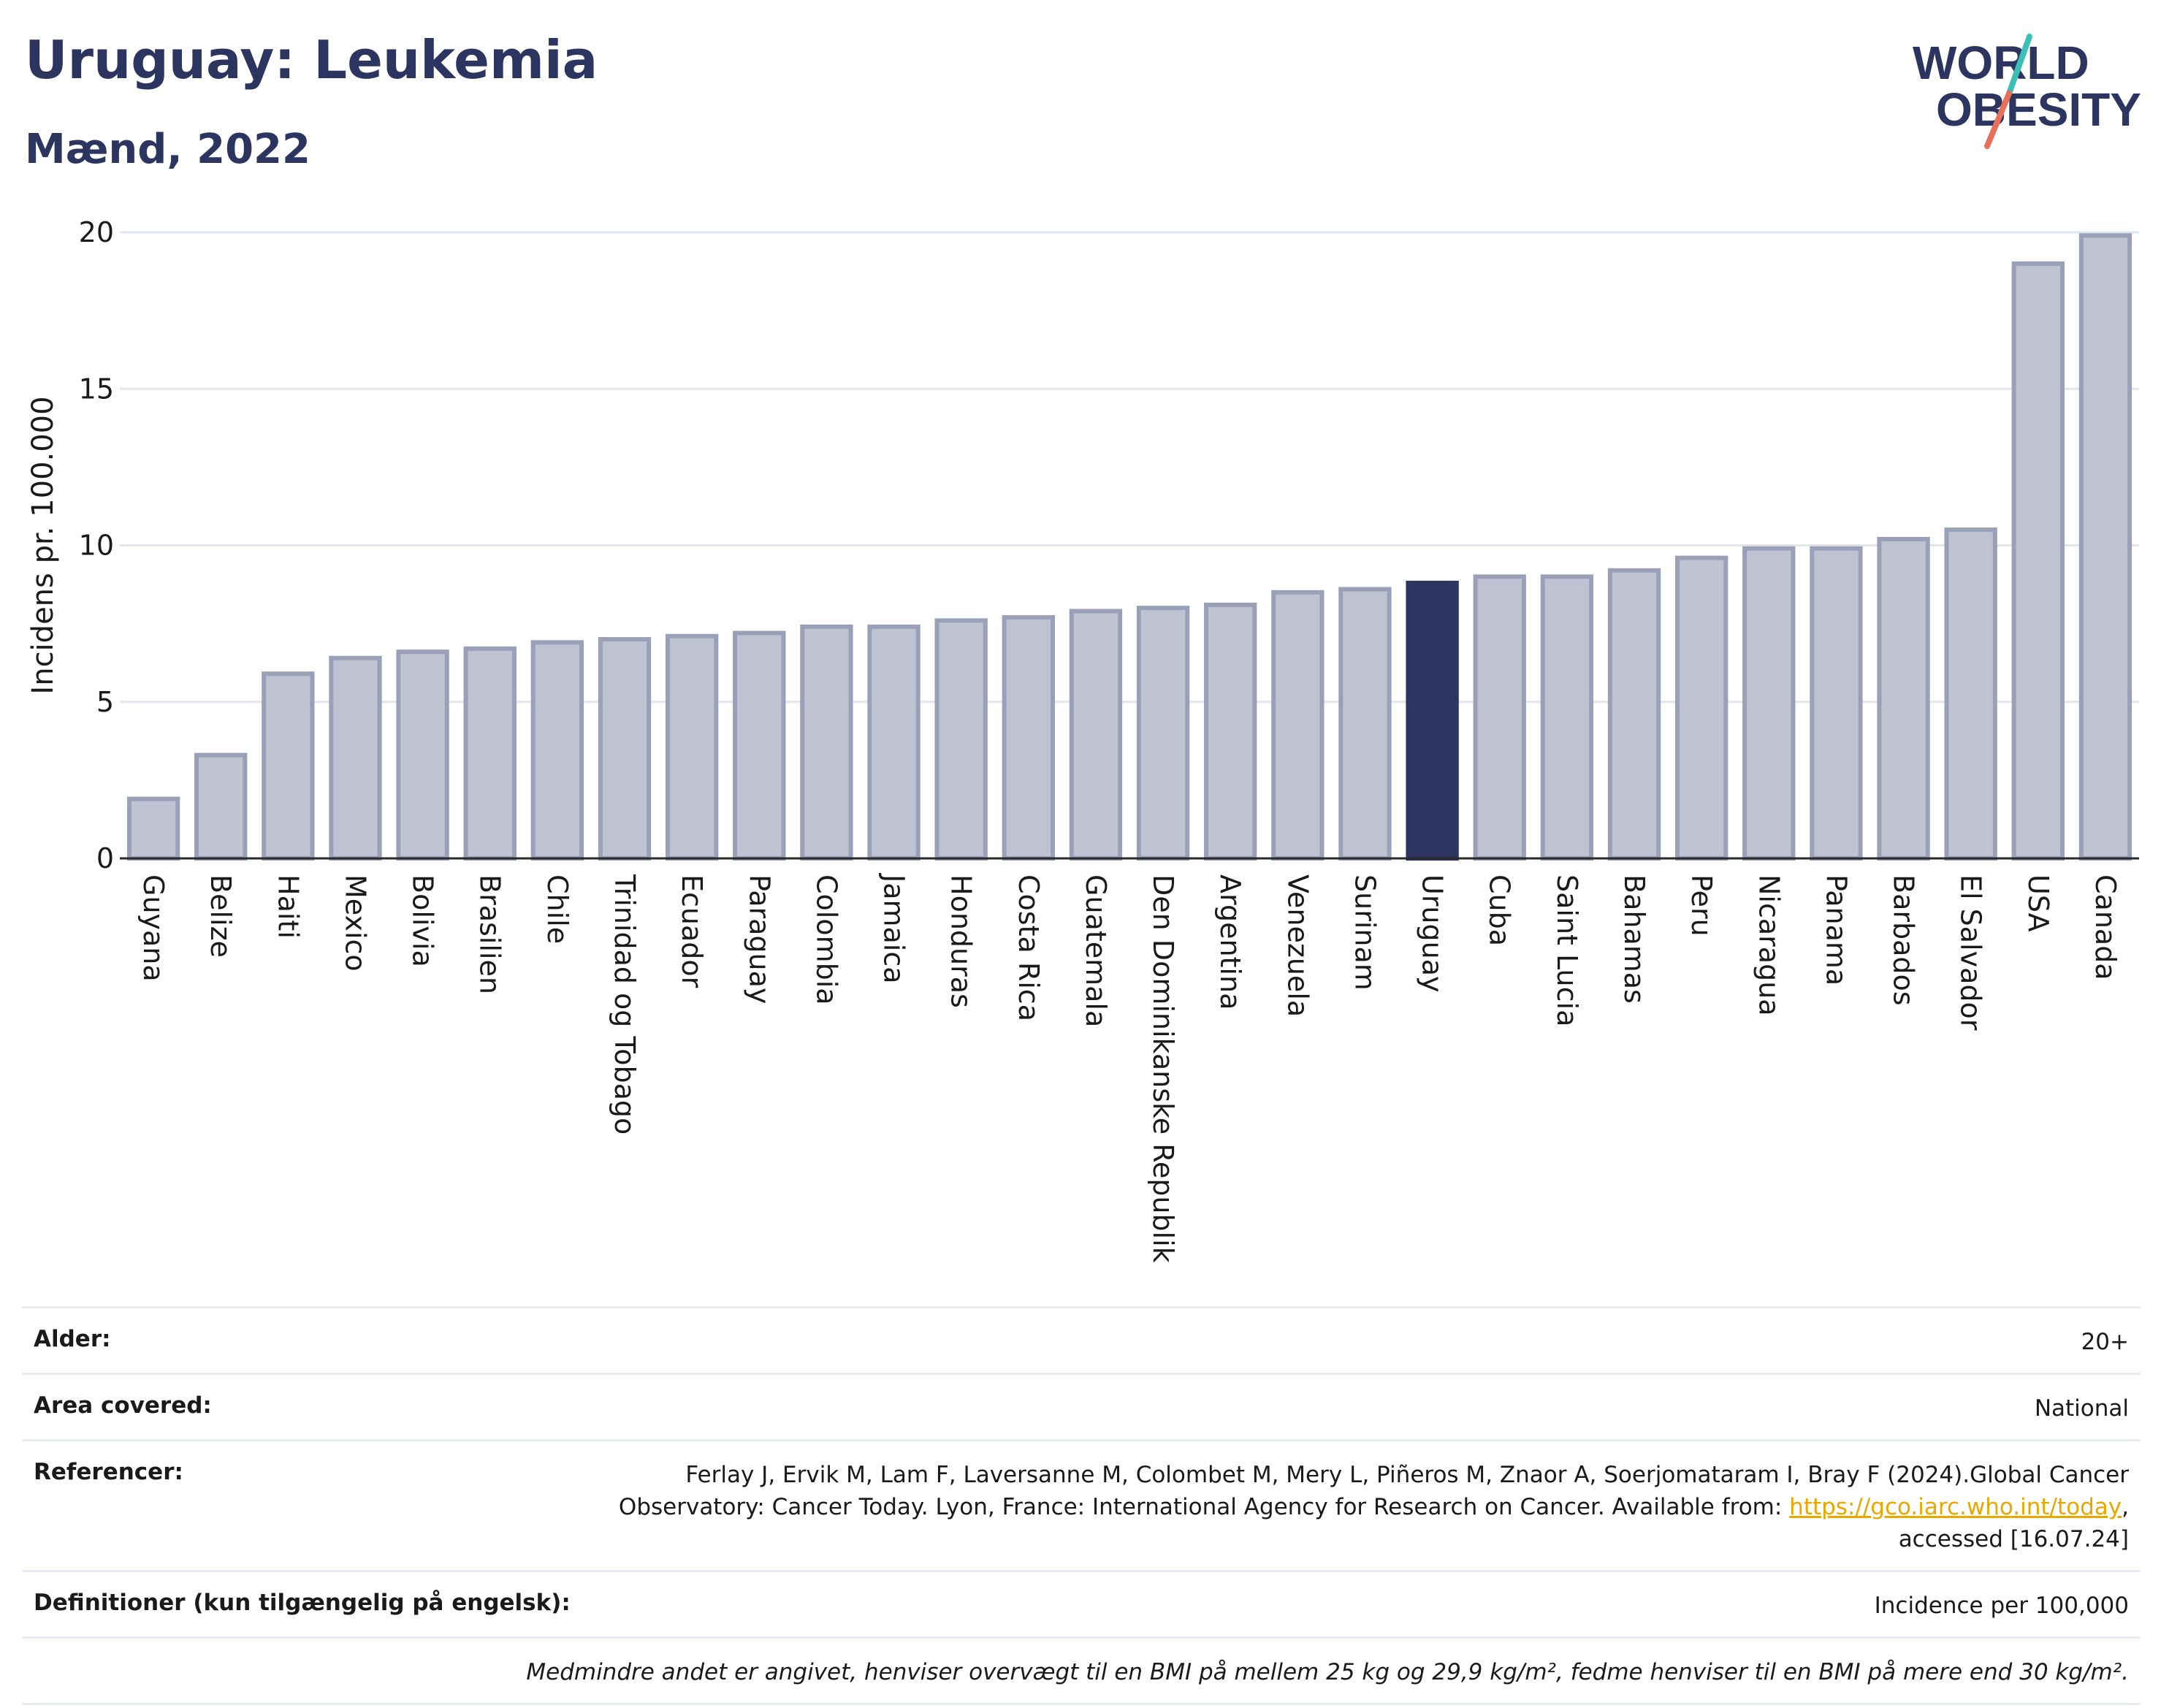  I want to click on x-tick-label: El Salvador, so click(1971, 953).